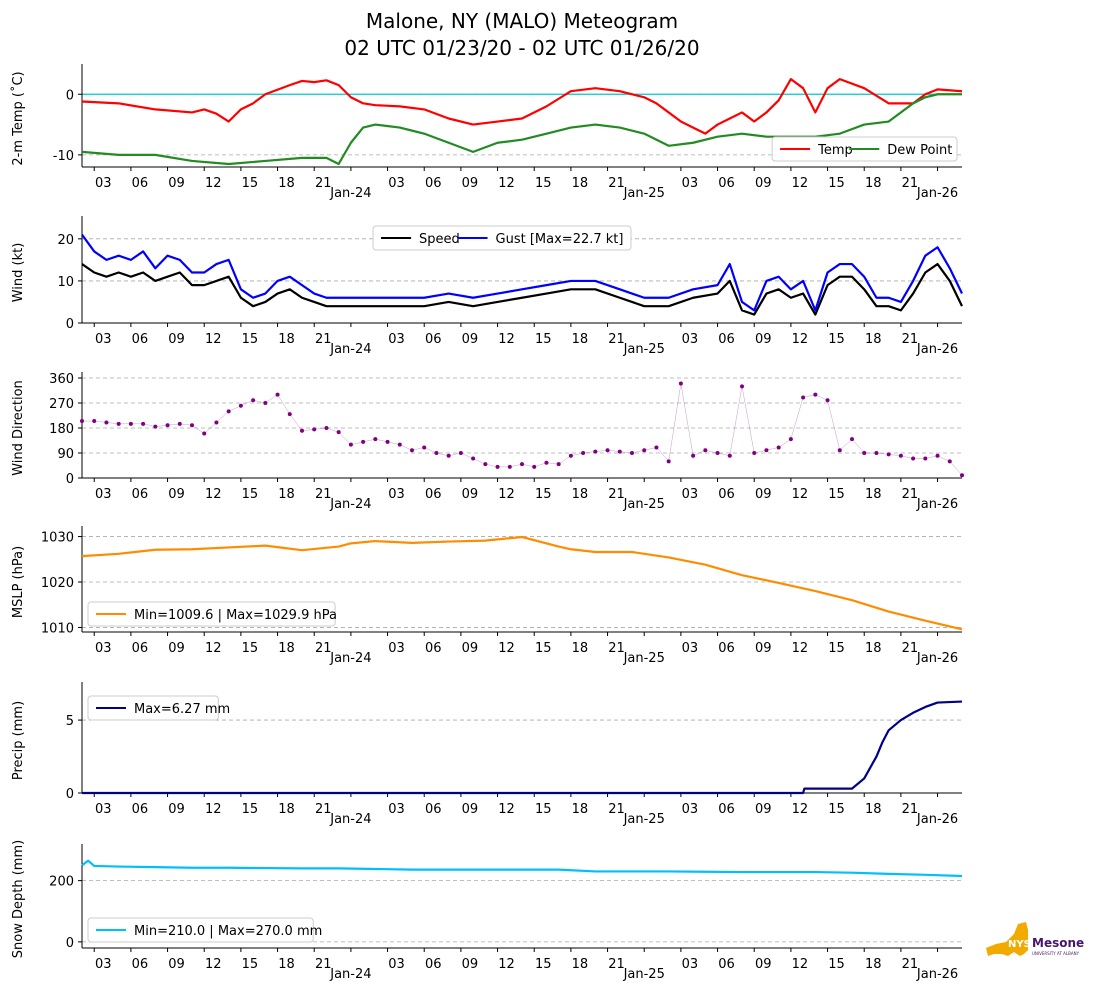 The image size is (1094, 1001). Describe the element at coordinates (522, 583) in the screenshot. I see `series-line-mslp` at that location.